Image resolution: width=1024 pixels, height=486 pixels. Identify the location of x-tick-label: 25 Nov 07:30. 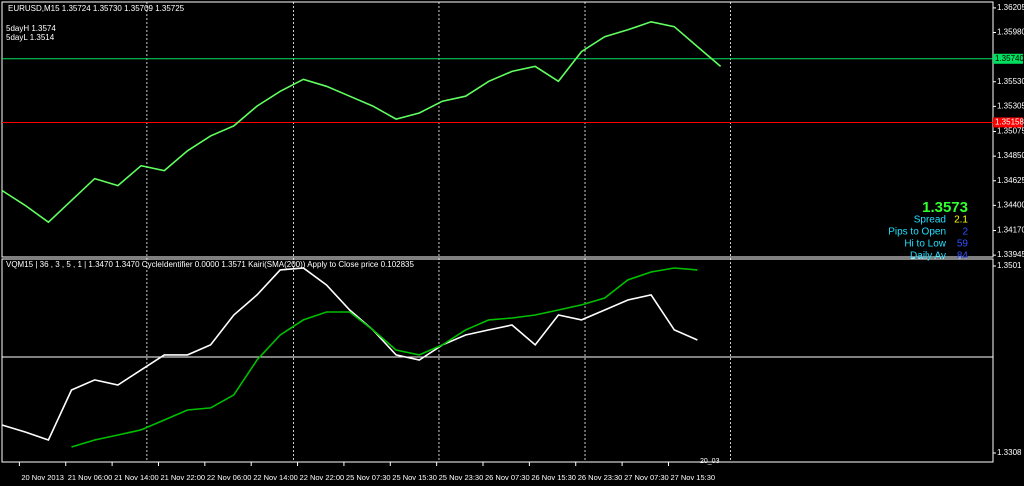
(368, 477).